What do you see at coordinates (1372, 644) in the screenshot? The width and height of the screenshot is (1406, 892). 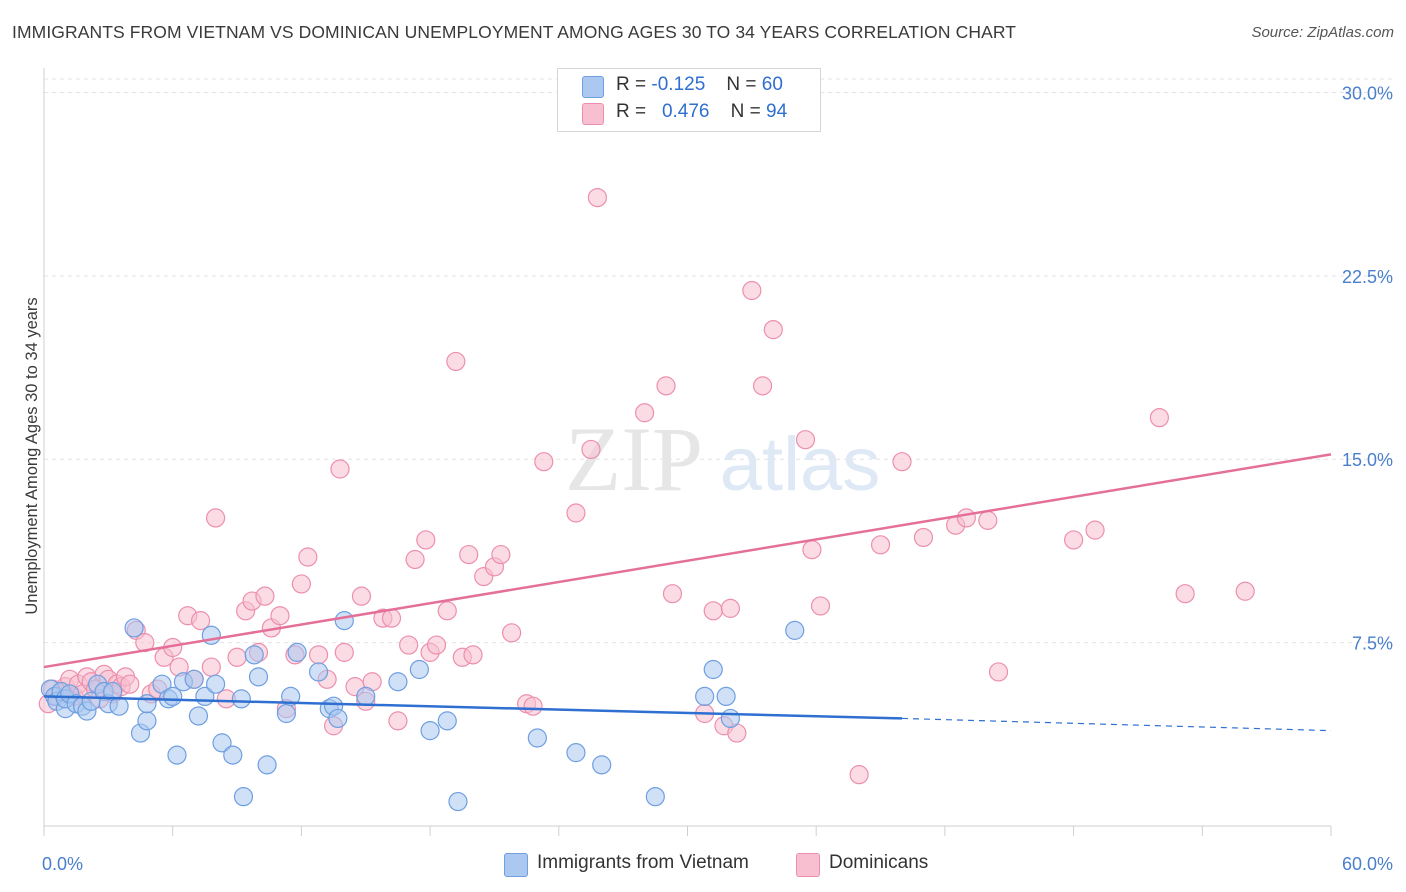 I see `y-tick-label: 7.5%` at bounding box center [1372, 644].